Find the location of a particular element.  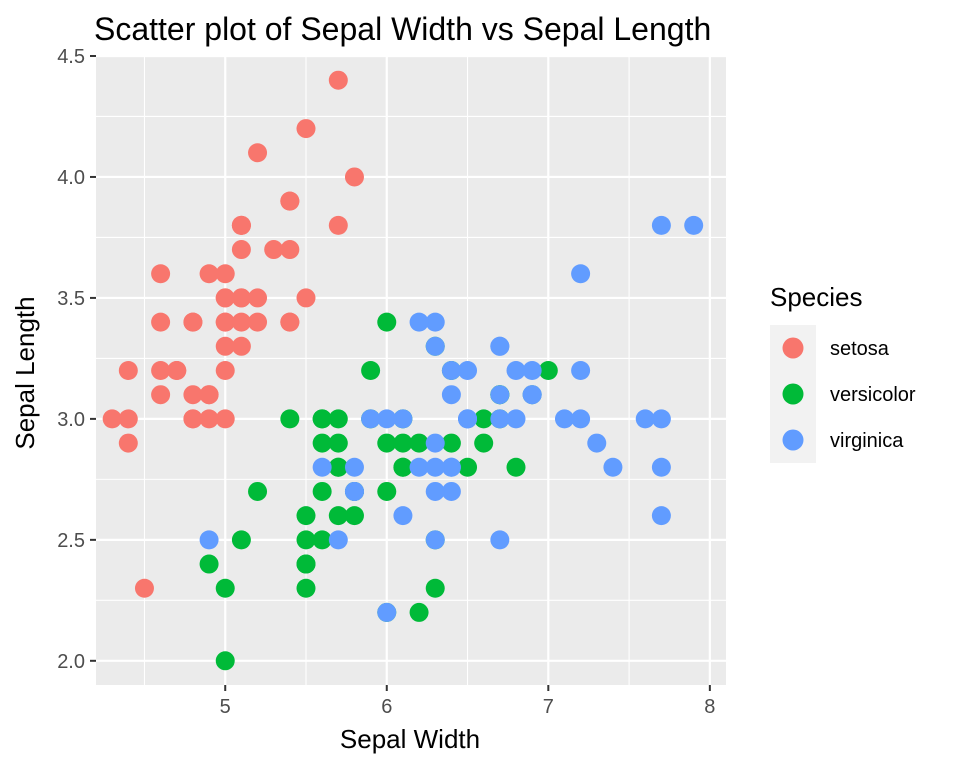

y-axis: 2.0 2.5 3.0 3.5 4.0 4.5 is located at coordinates (76, 359).